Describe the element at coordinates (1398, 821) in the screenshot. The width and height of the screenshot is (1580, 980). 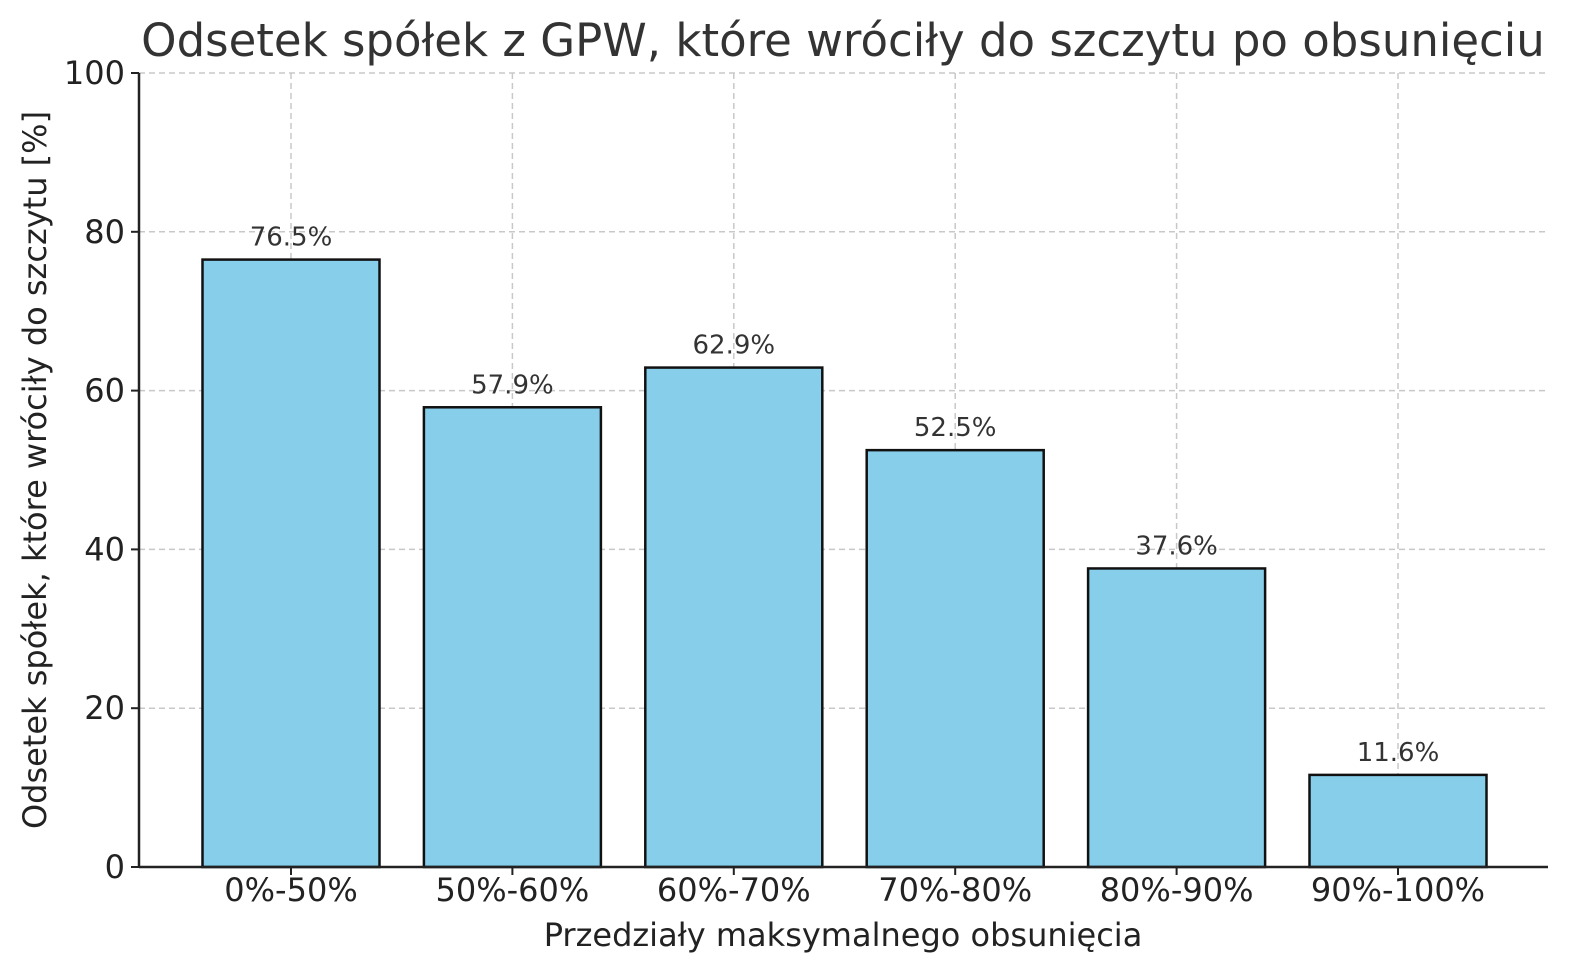
I see `bar-90%-100%` at that location.